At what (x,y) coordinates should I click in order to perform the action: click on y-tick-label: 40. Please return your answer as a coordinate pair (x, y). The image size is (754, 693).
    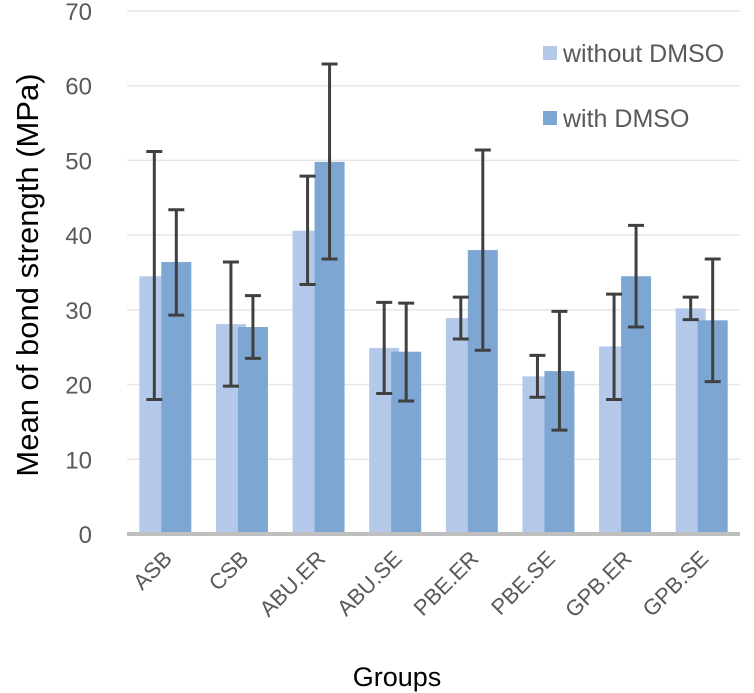
    Looking at the image, I should click on (78, 236).